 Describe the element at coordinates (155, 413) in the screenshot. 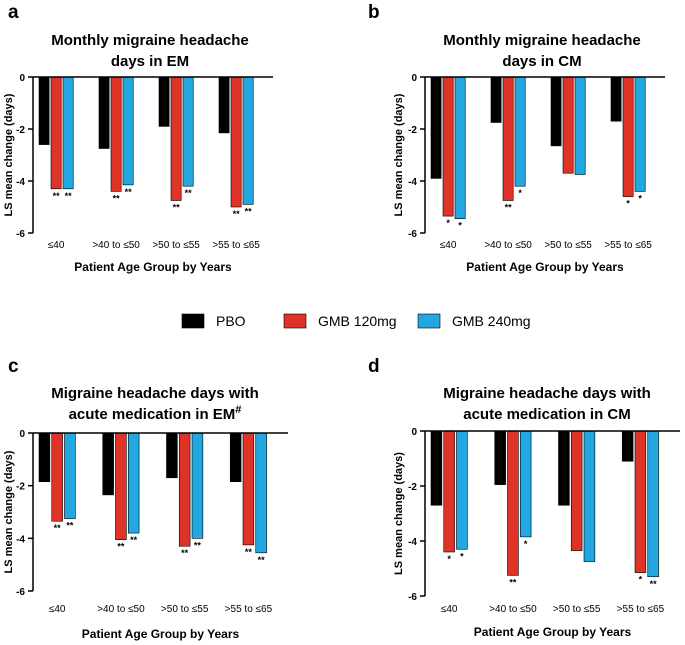

I see `chart-title-line-2: acute medication in EM#` at that location.